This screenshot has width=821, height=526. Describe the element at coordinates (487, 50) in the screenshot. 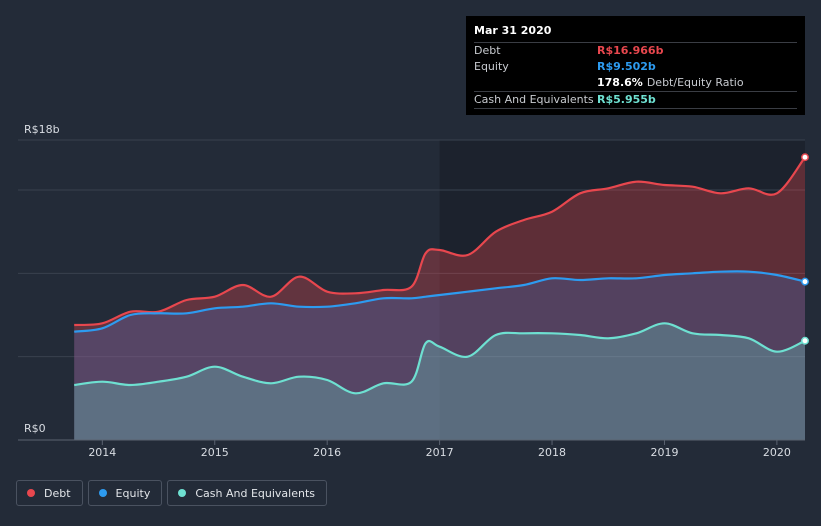

I see `tooltip-debt-label: Debt` at that location.